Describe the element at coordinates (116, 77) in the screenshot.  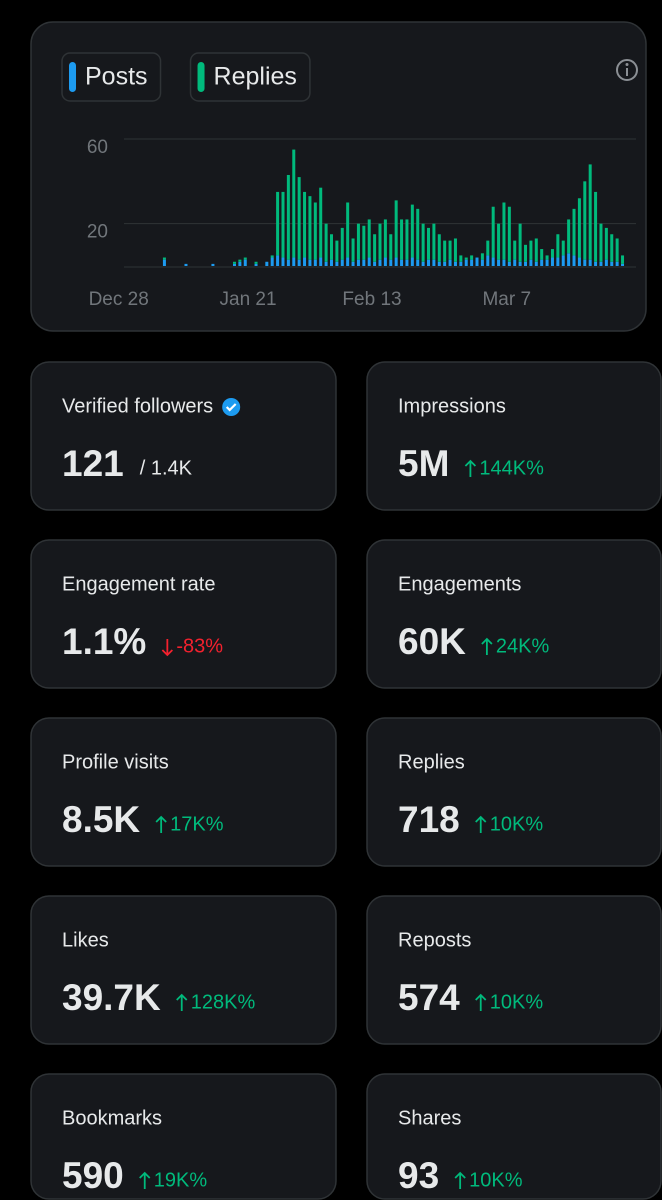
I see `legend-label: Posts` at that location.